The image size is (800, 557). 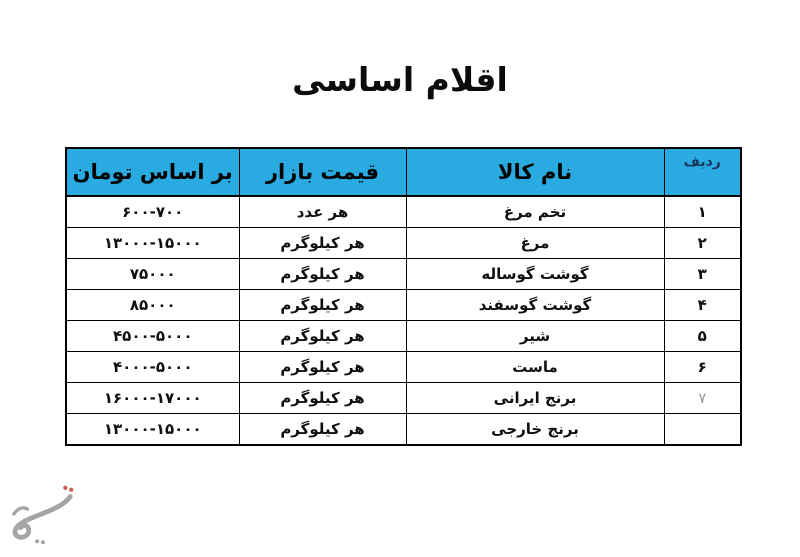 What do you see at coordinates (535, 336) in the screenshot?
I see `cell-item-name: شیر` at bounding box center [535, 336].